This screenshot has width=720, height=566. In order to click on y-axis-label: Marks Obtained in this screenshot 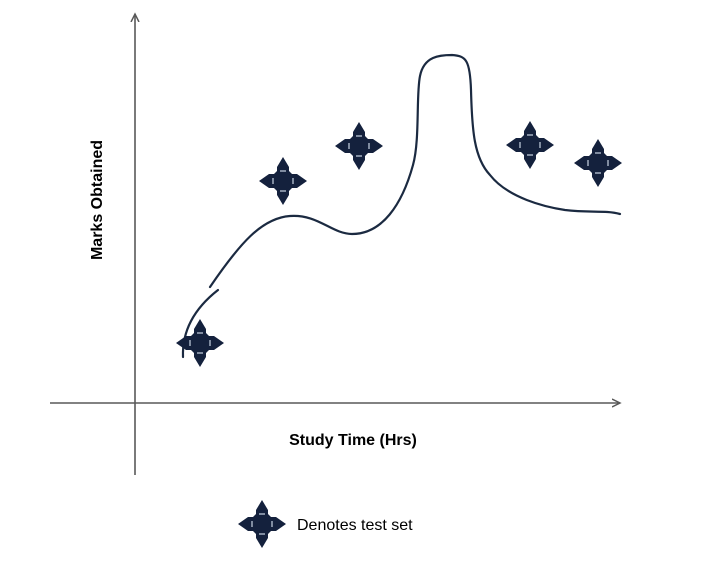, I will do `click(97, 200)`.